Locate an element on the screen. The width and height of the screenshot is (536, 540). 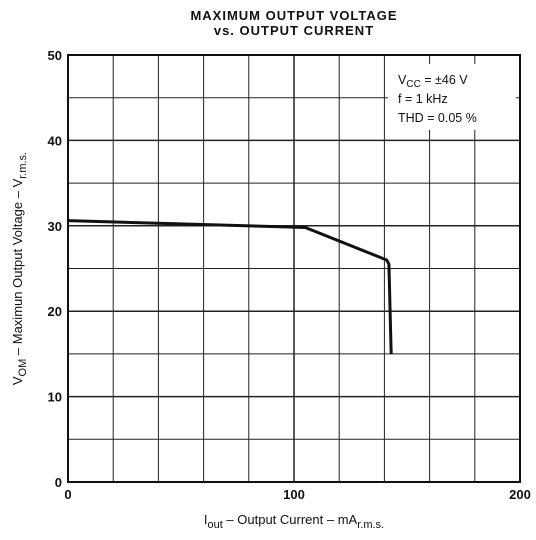
x-axis-label-part: out is located at coordinates (215, 525).